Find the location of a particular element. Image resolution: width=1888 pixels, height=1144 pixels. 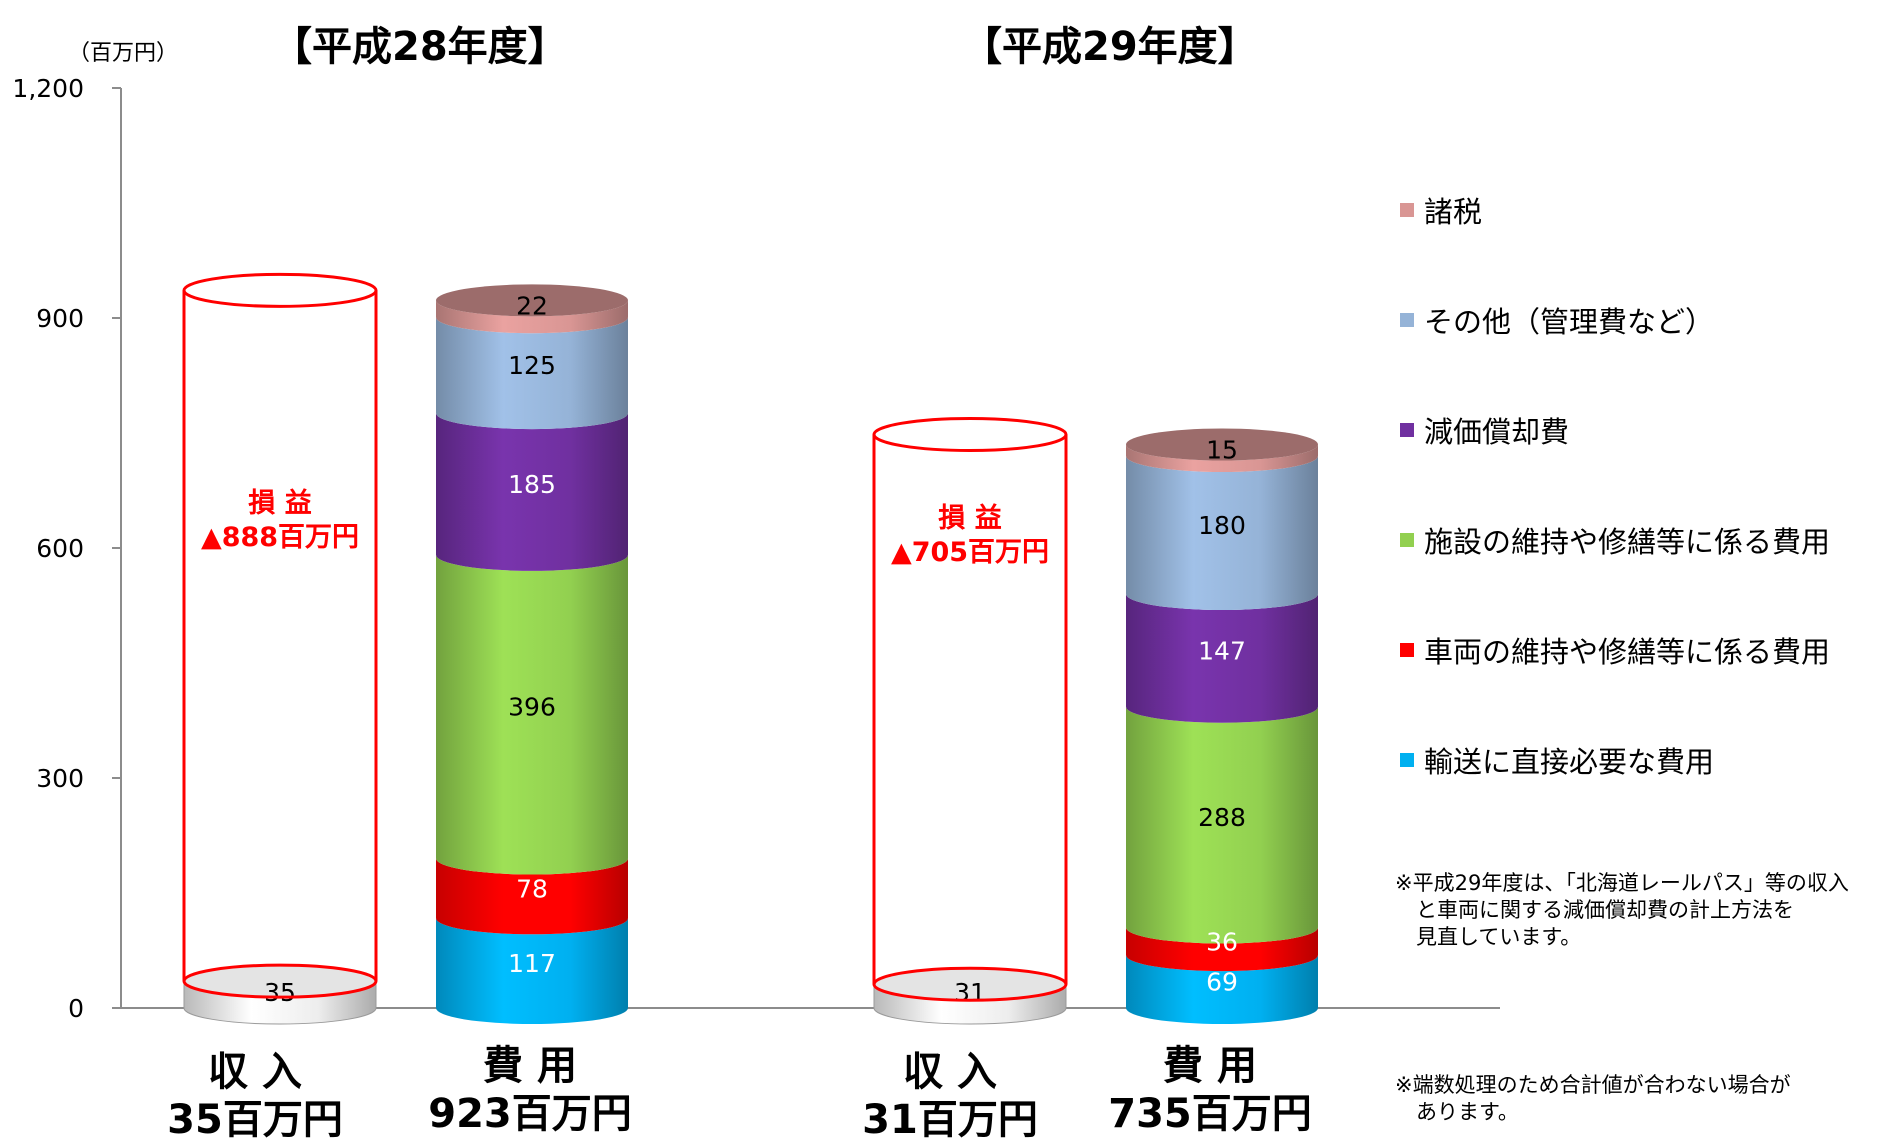

expense-data-label: 15 is located at coordinates (1222, 450).